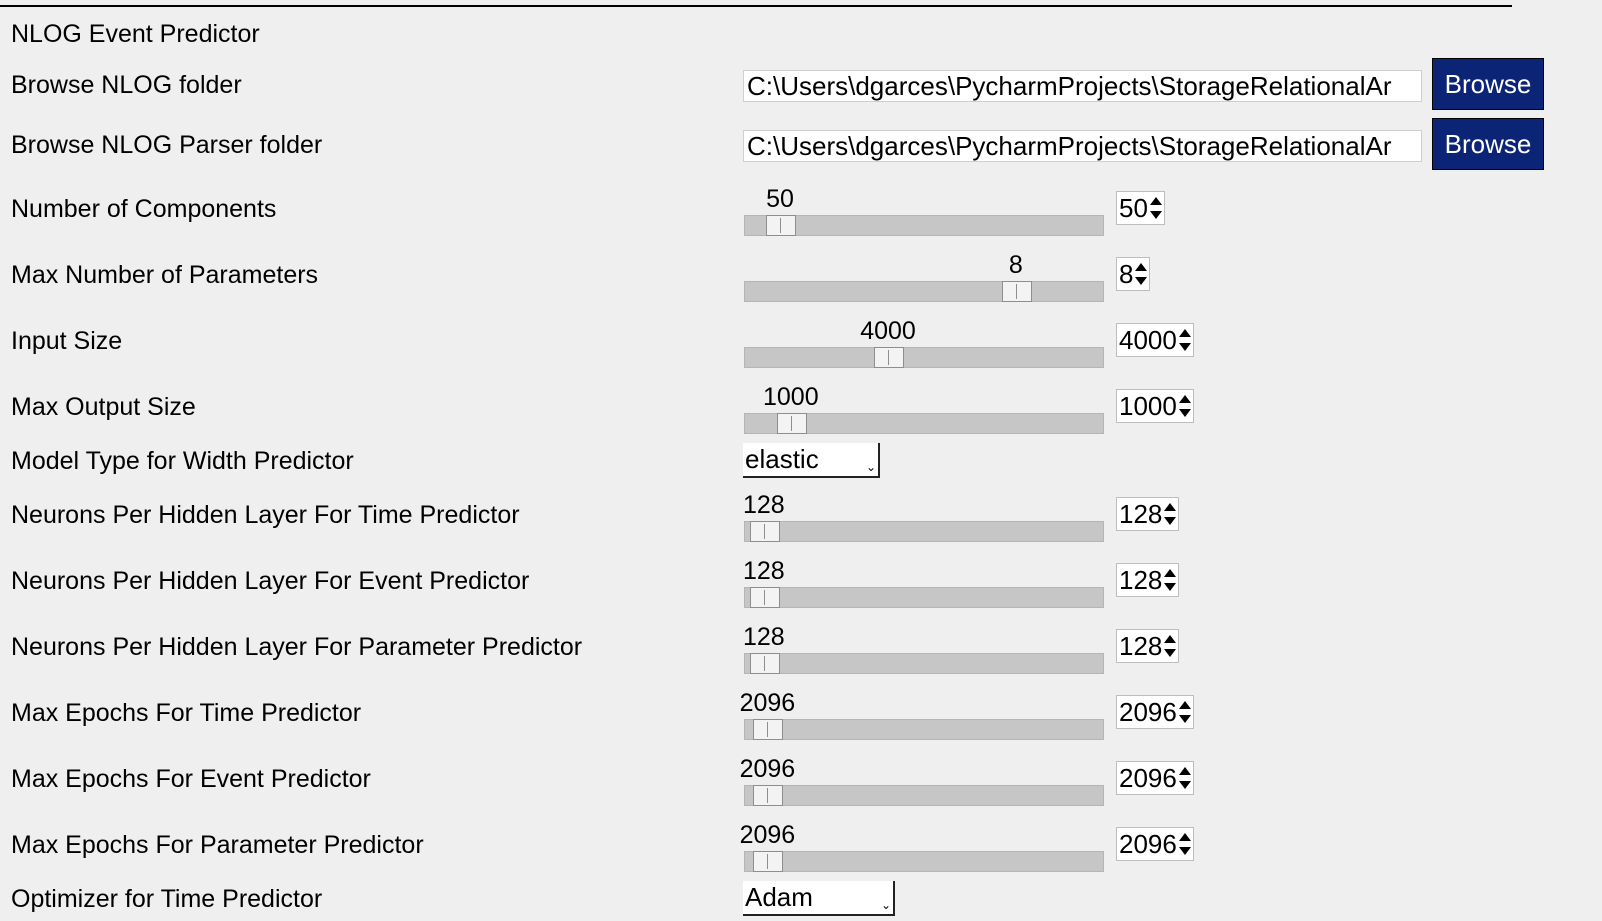 This screenshot has height=921, width=1602. What do you see at coordinates (767, 703) in the screenshot?
I see `epochs-time-slider-value: 2096` at bounding box center [767, 703].